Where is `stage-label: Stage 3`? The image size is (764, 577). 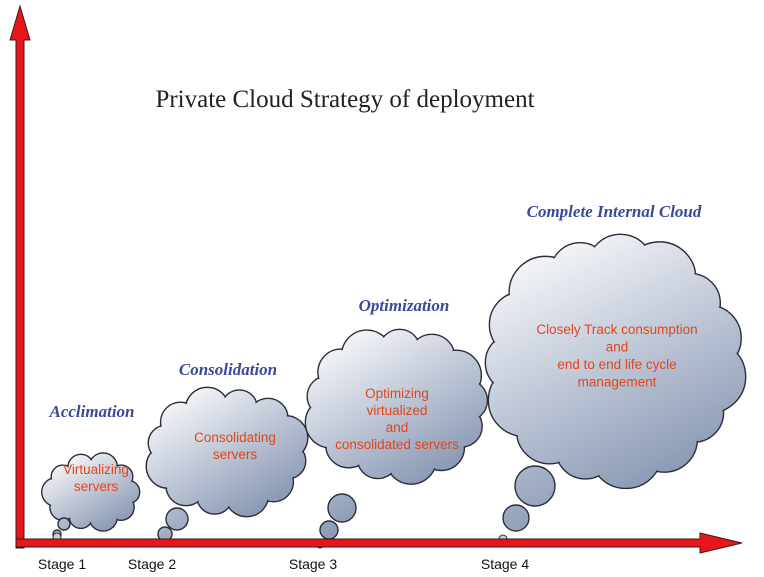
stage-label: Stage 3 is located at coordinates (313, 564).